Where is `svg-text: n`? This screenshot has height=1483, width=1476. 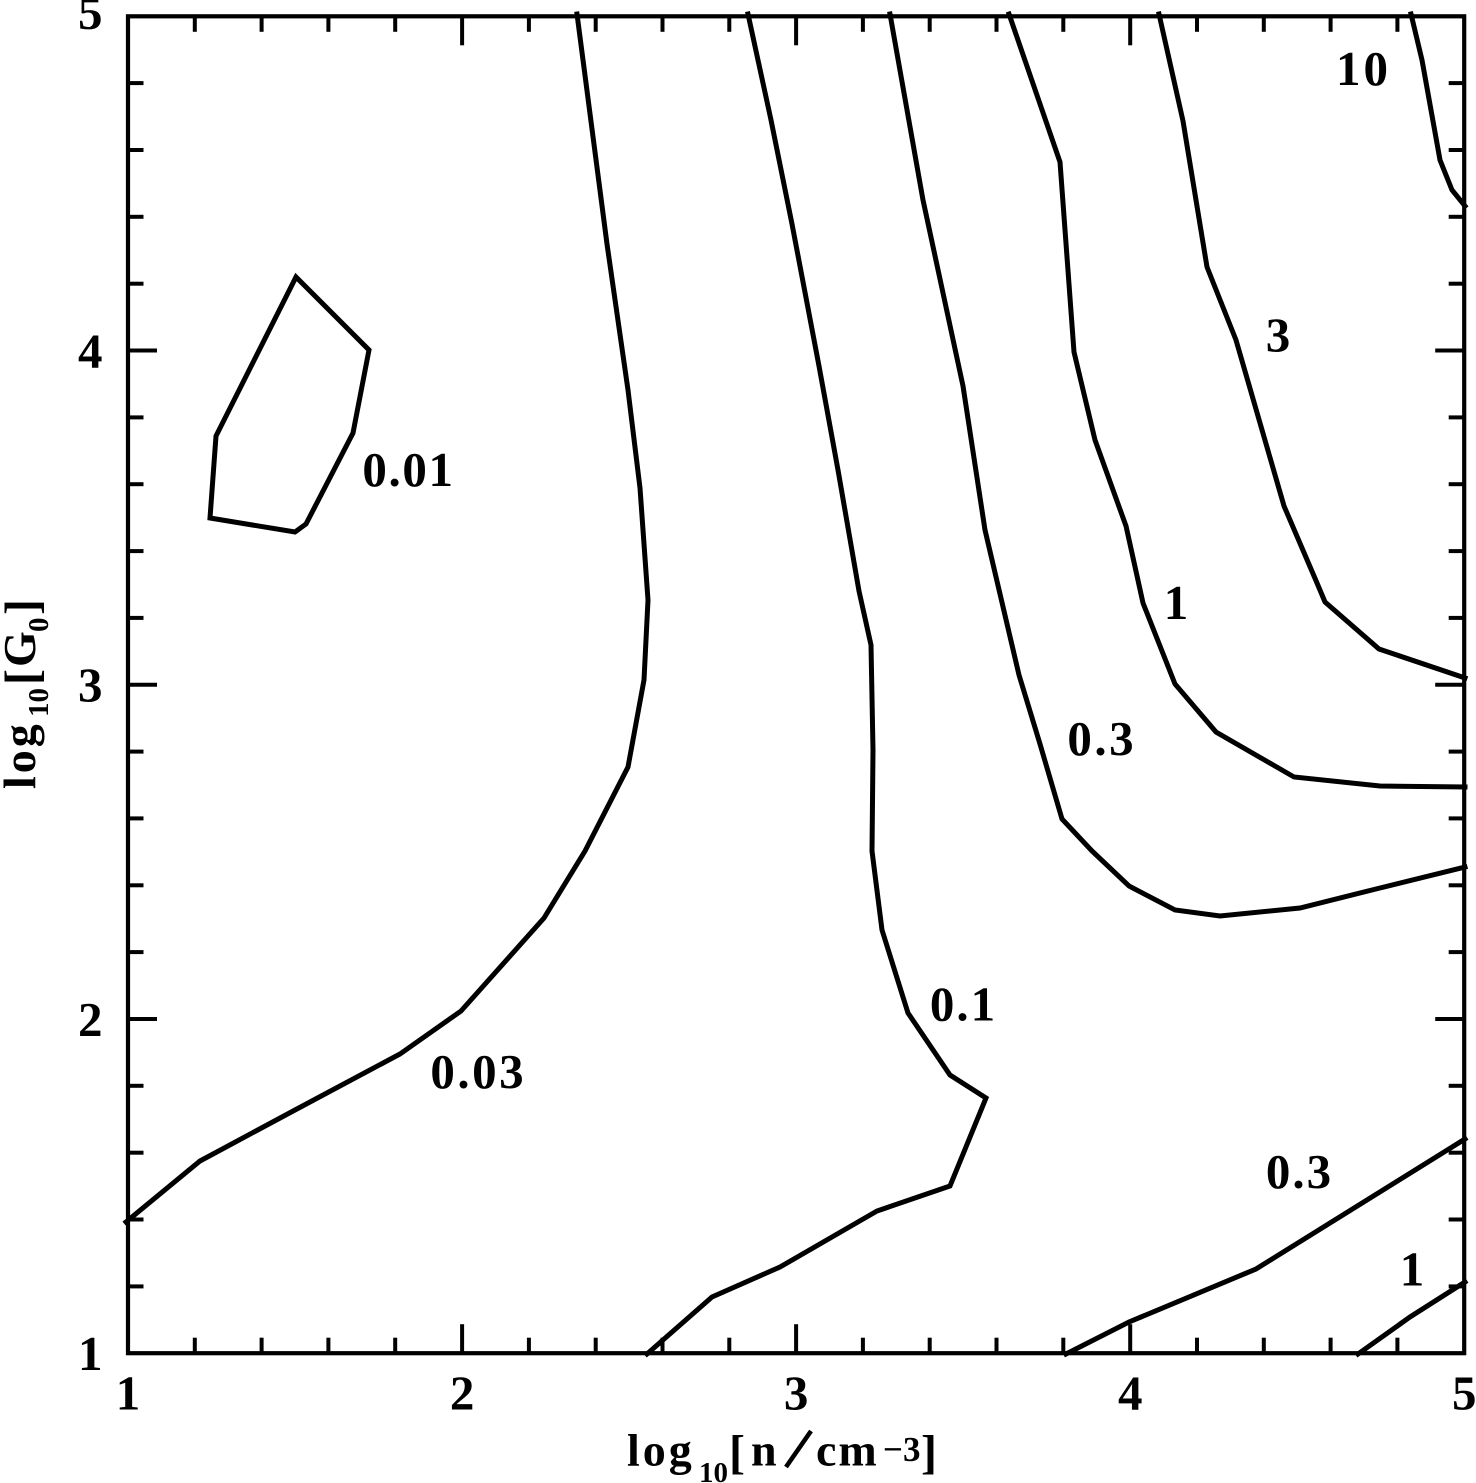 svg-text: n is located at coordinates (764, 1450).